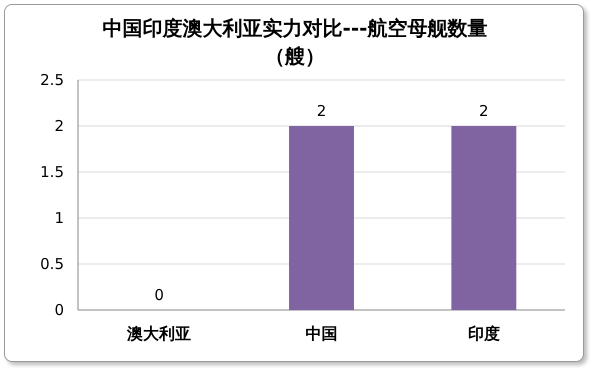  Describe the element at coordinates (59, 218) in the screenshot. I see `y-tick-label: 1` at that location.